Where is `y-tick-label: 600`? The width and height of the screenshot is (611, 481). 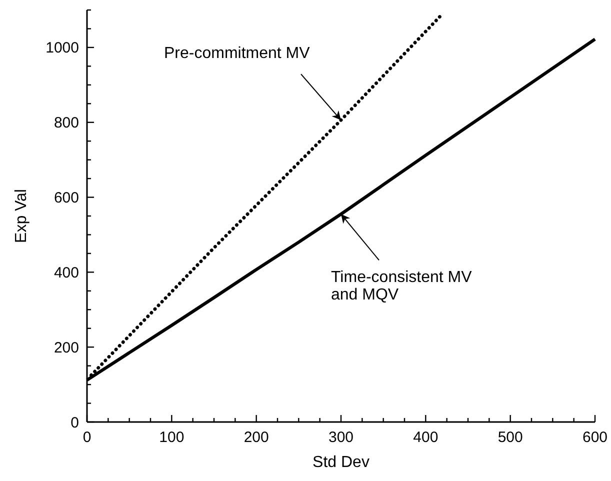
y-tick-label: 600 is located at coordinates (66, 198).